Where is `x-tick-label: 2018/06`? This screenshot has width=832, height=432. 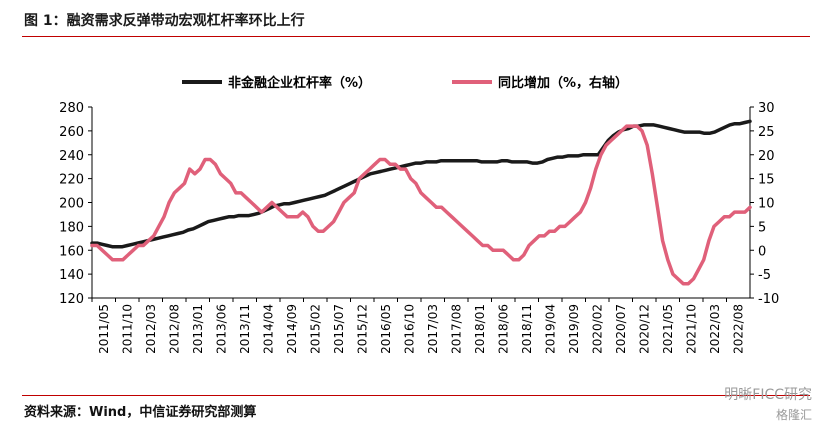
x-tick-label: 2018/06 is located at coordinates (503, 329).